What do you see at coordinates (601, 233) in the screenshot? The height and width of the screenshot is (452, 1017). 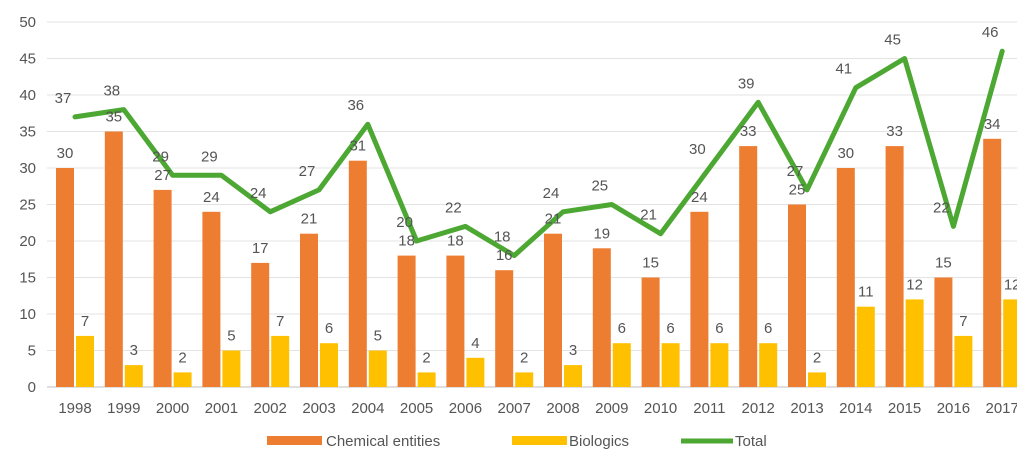 I see `data-label-chemical-entities: 19` at bounding box center [601, 233].